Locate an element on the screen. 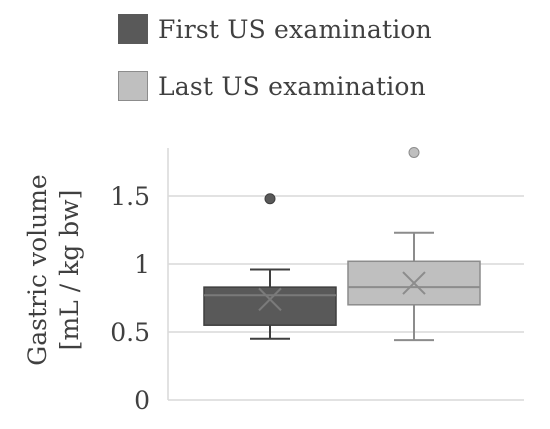 The image size is (550, 429). legend-swatch-first is located at coordinates (133, 29).